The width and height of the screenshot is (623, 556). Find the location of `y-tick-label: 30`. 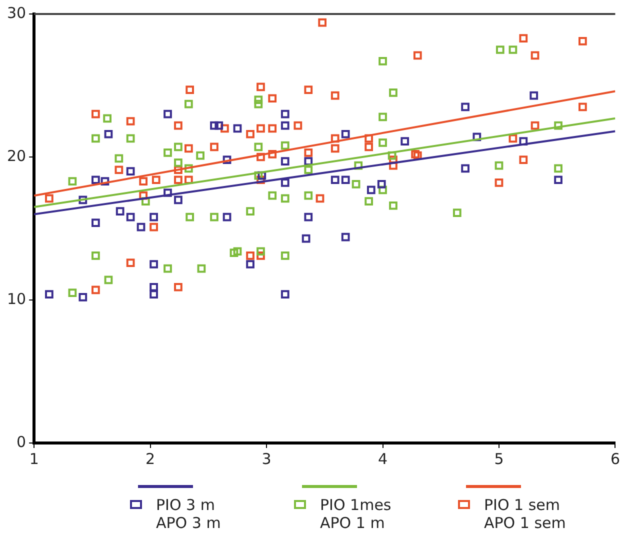

y-tick-label: 30 is located at coordinates (16, 13).